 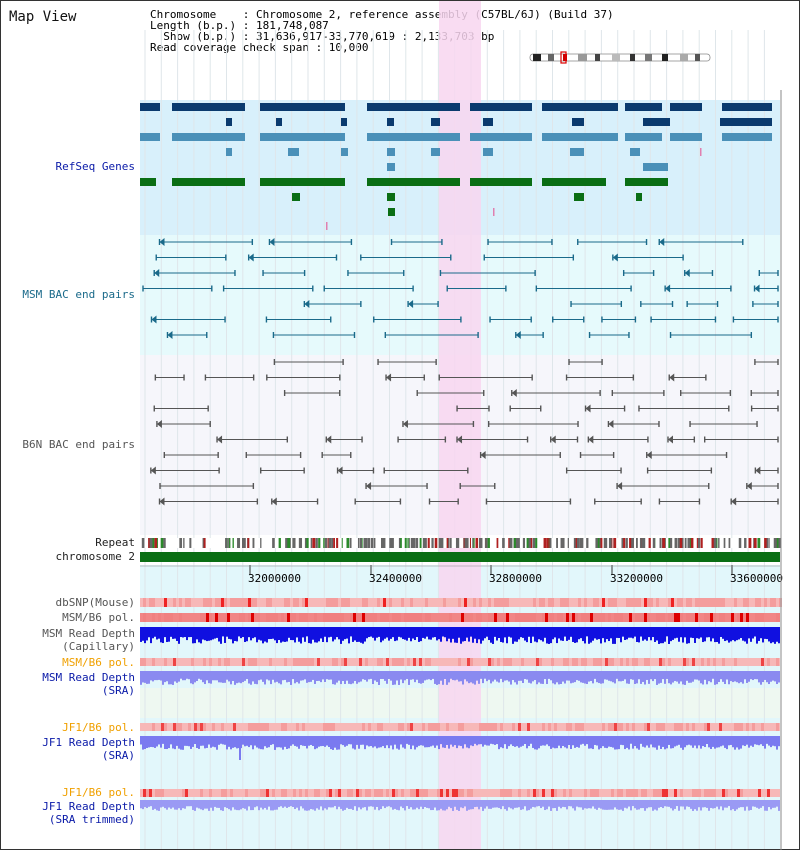 I want to click on msm-bac-track, so click(x=460, y=288).